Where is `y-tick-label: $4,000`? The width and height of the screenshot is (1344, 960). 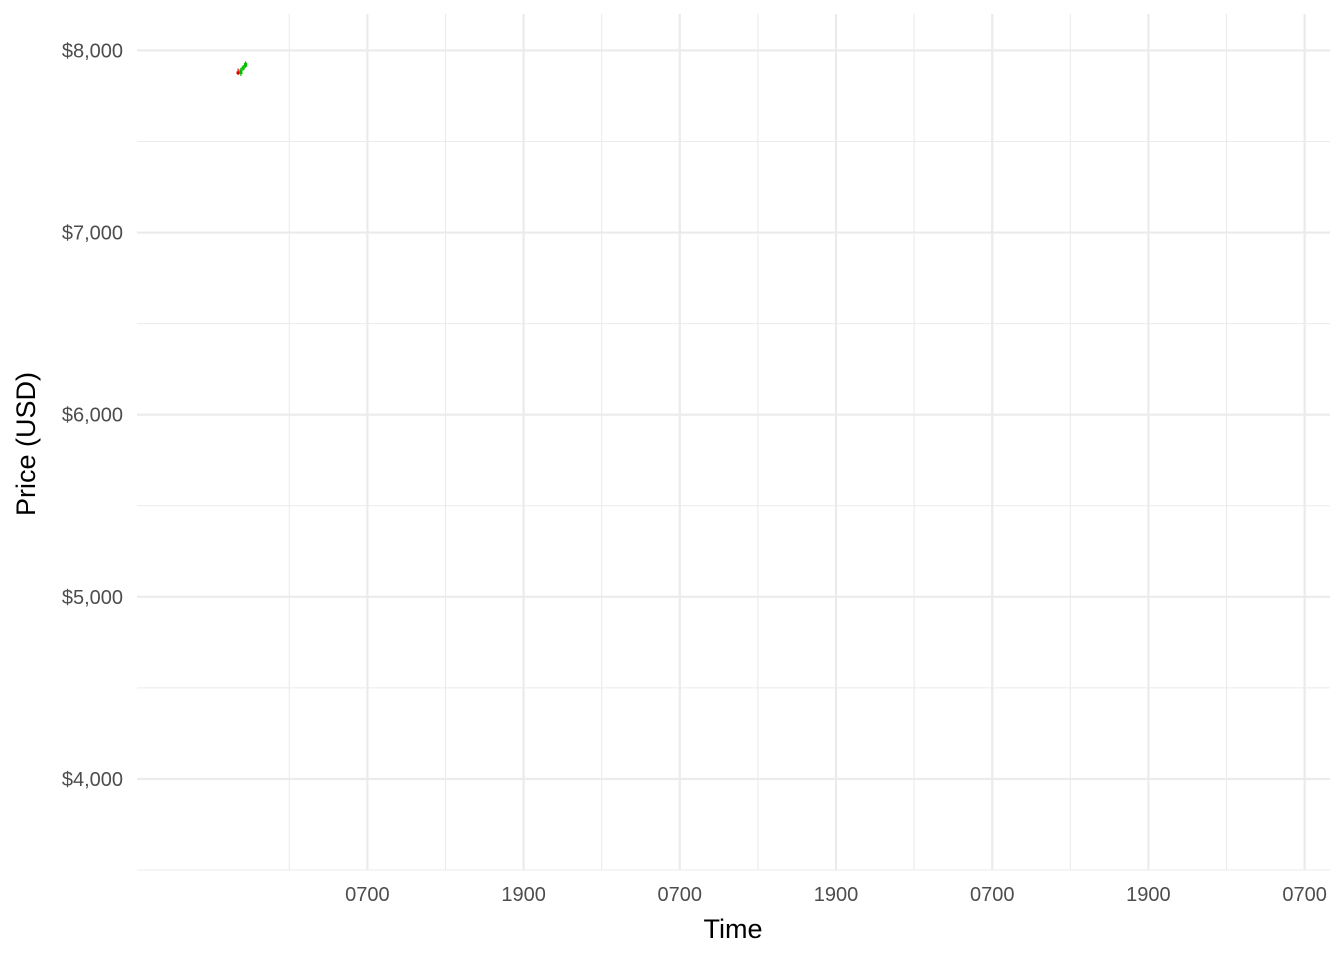 y-tick-label: $4,000 is located at coordinates (92, 780).